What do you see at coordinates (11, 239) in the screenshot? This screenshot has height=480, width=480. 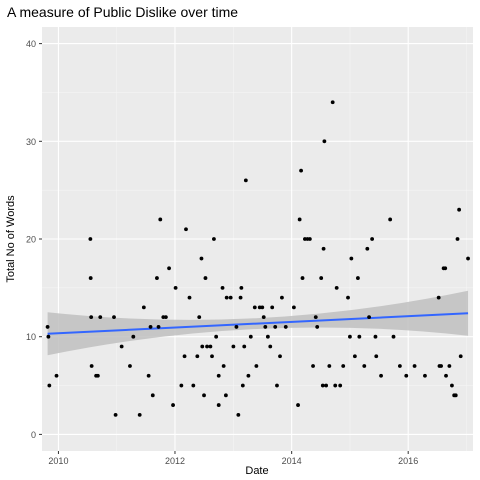 I see `y-axis-label: Total No of Words` at bounding box center [11, 239].